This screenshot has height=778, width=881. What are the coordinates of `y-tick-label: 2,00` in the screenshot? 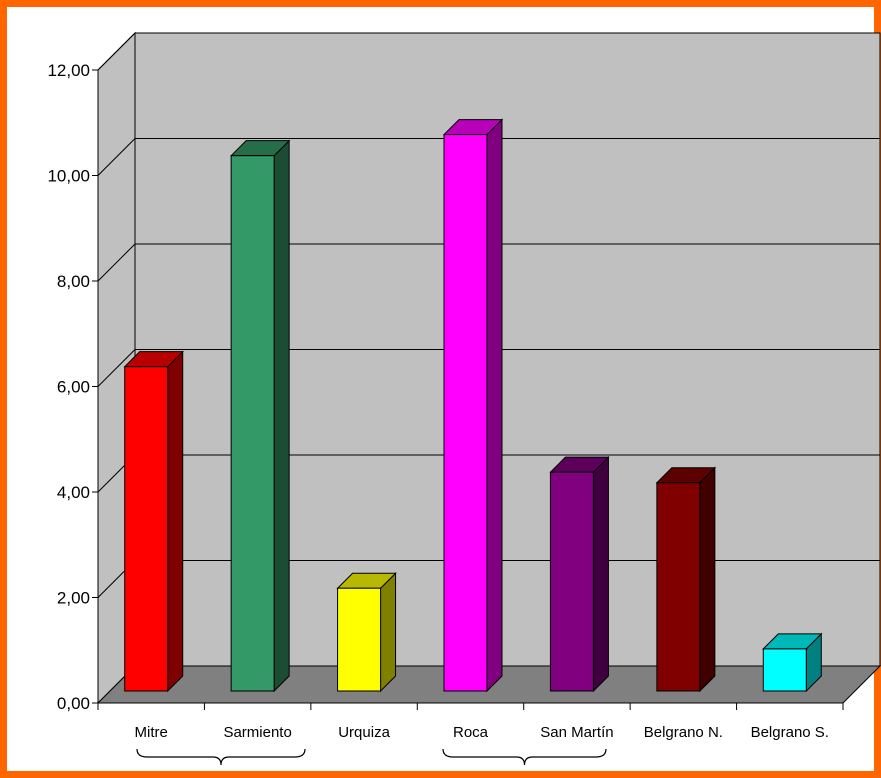 It's located at (73, 598).